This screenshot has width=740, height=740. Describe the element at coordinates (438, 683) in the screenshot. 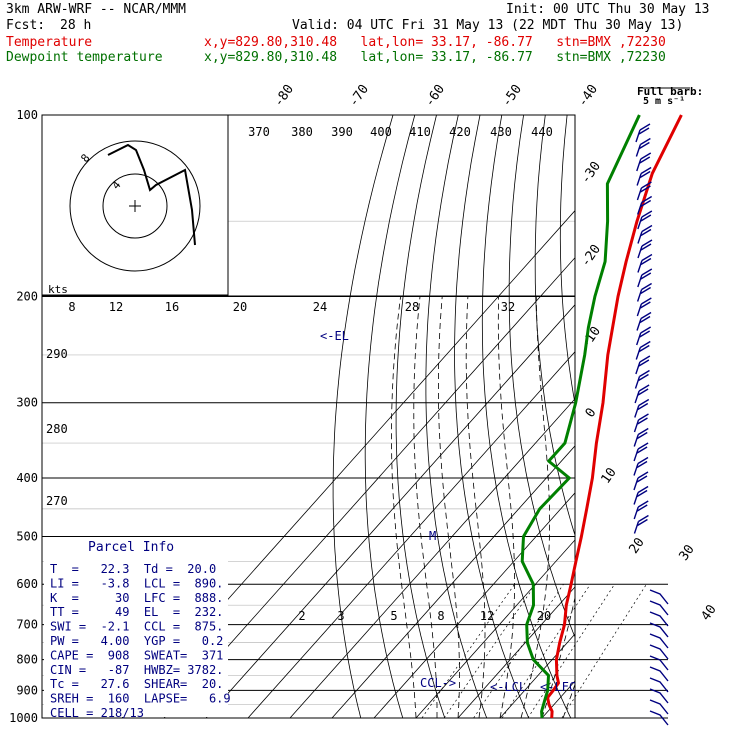

I see `ccl-label: CCL->` at that location.